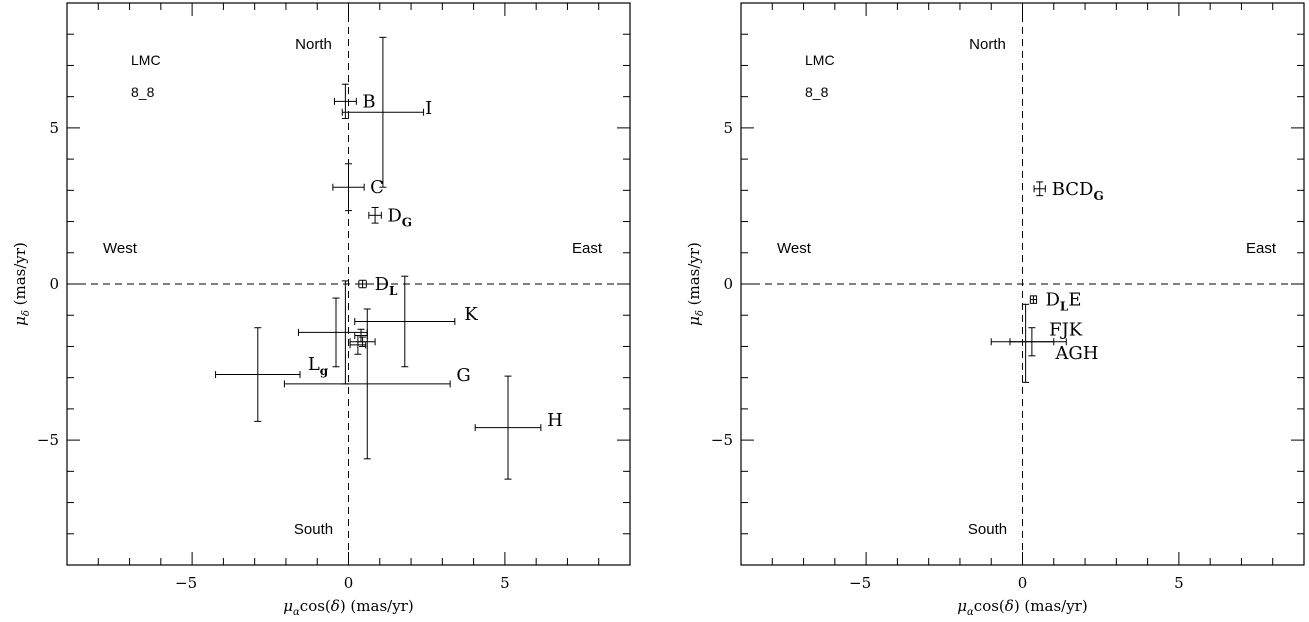 This screenshot has width=1309, height=622. I want to click on point-label: AGH, so click(1076, 353).